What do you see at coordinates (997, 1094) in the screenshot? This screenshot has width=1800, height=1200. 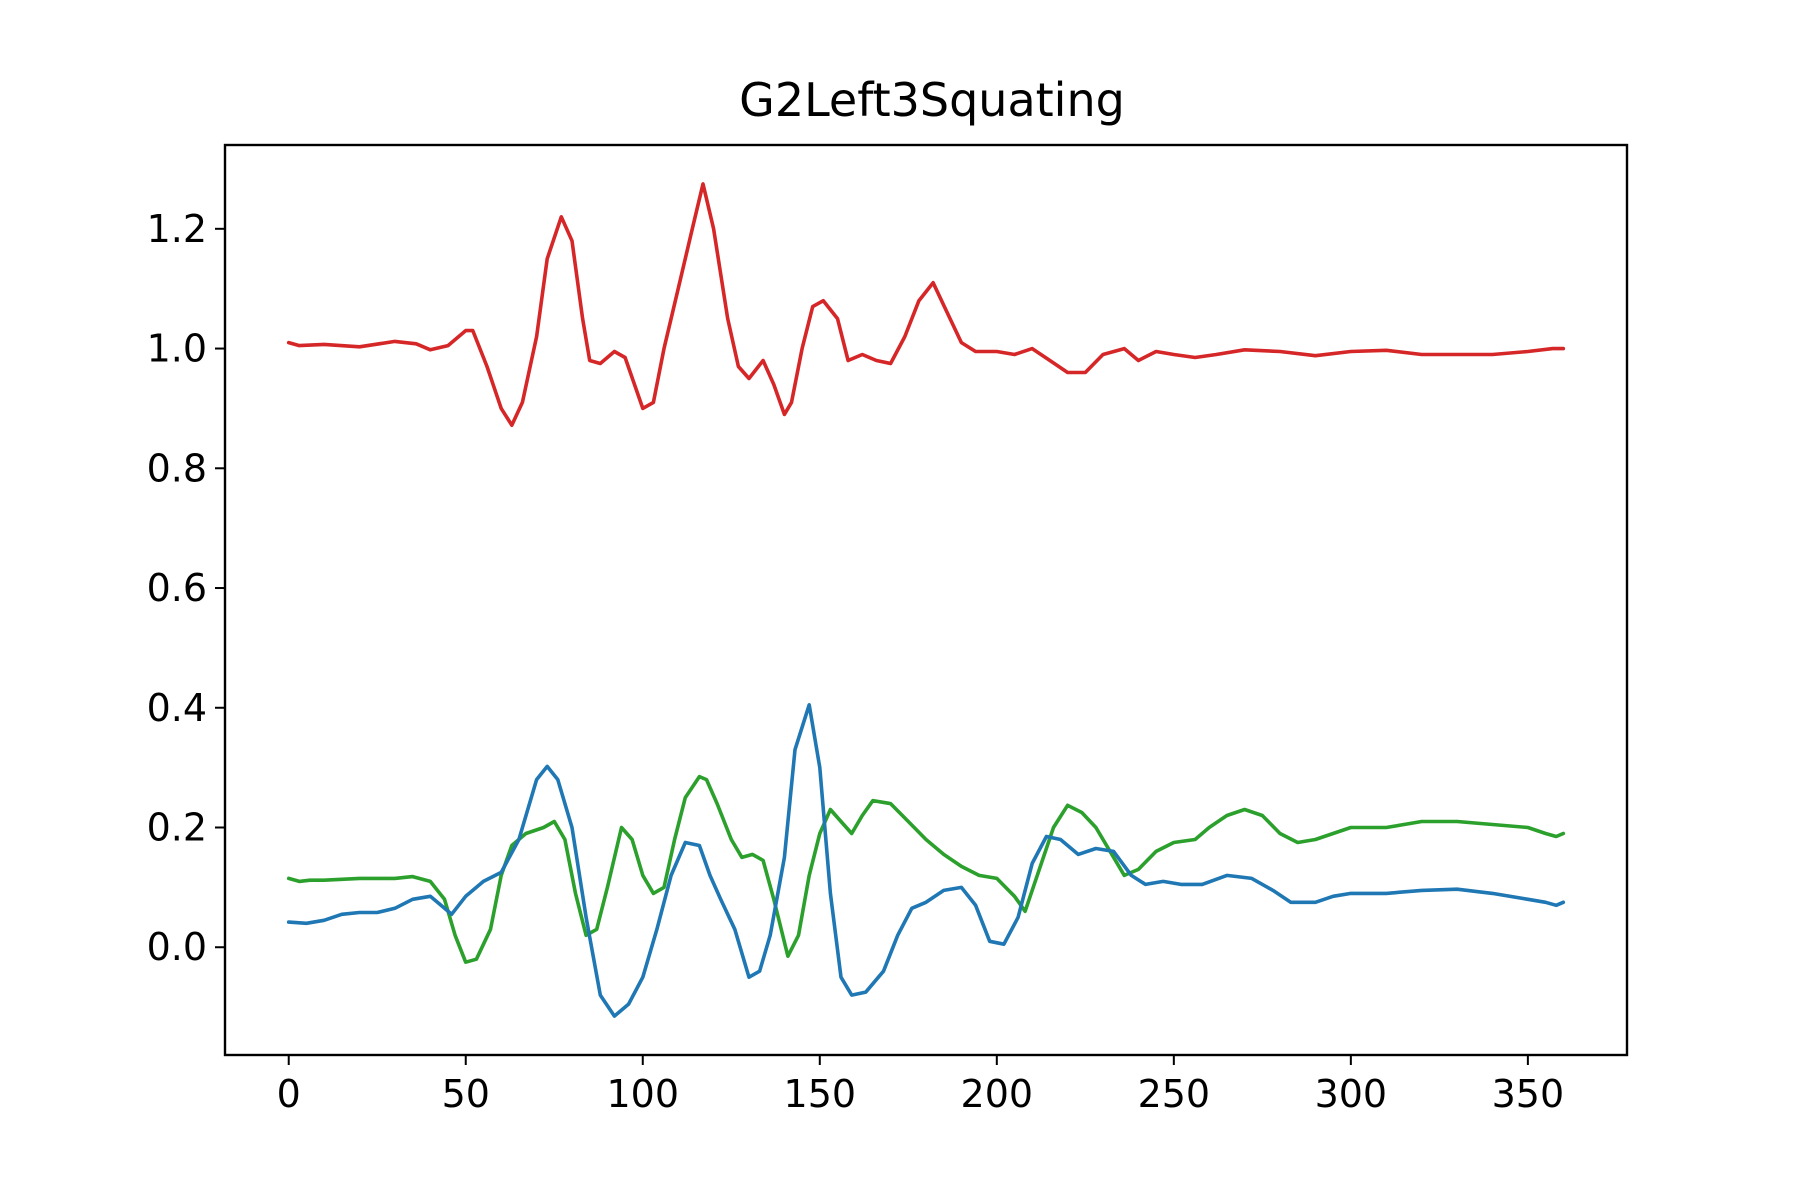 I see `x-tick-label: 200` at bounding box center [997, 1094].